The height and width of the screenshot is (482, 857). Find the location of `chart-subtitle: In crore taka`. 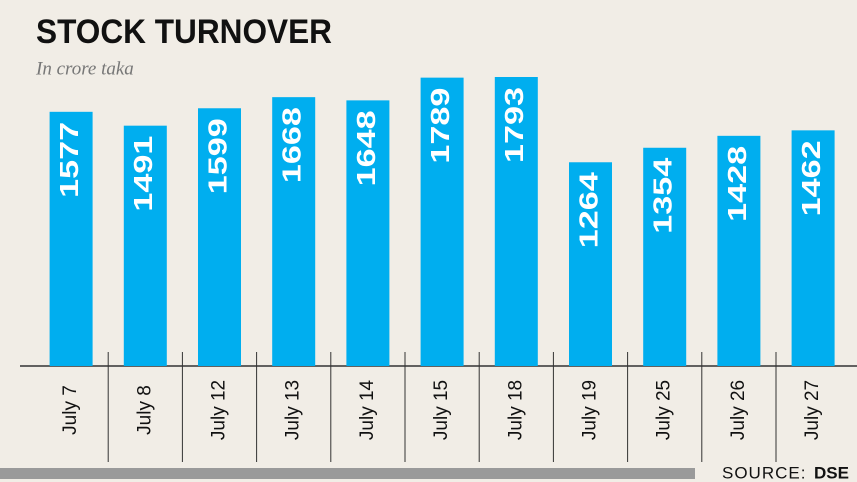

chart-subtitle: In crore taka is located at coordinates (84, 68).